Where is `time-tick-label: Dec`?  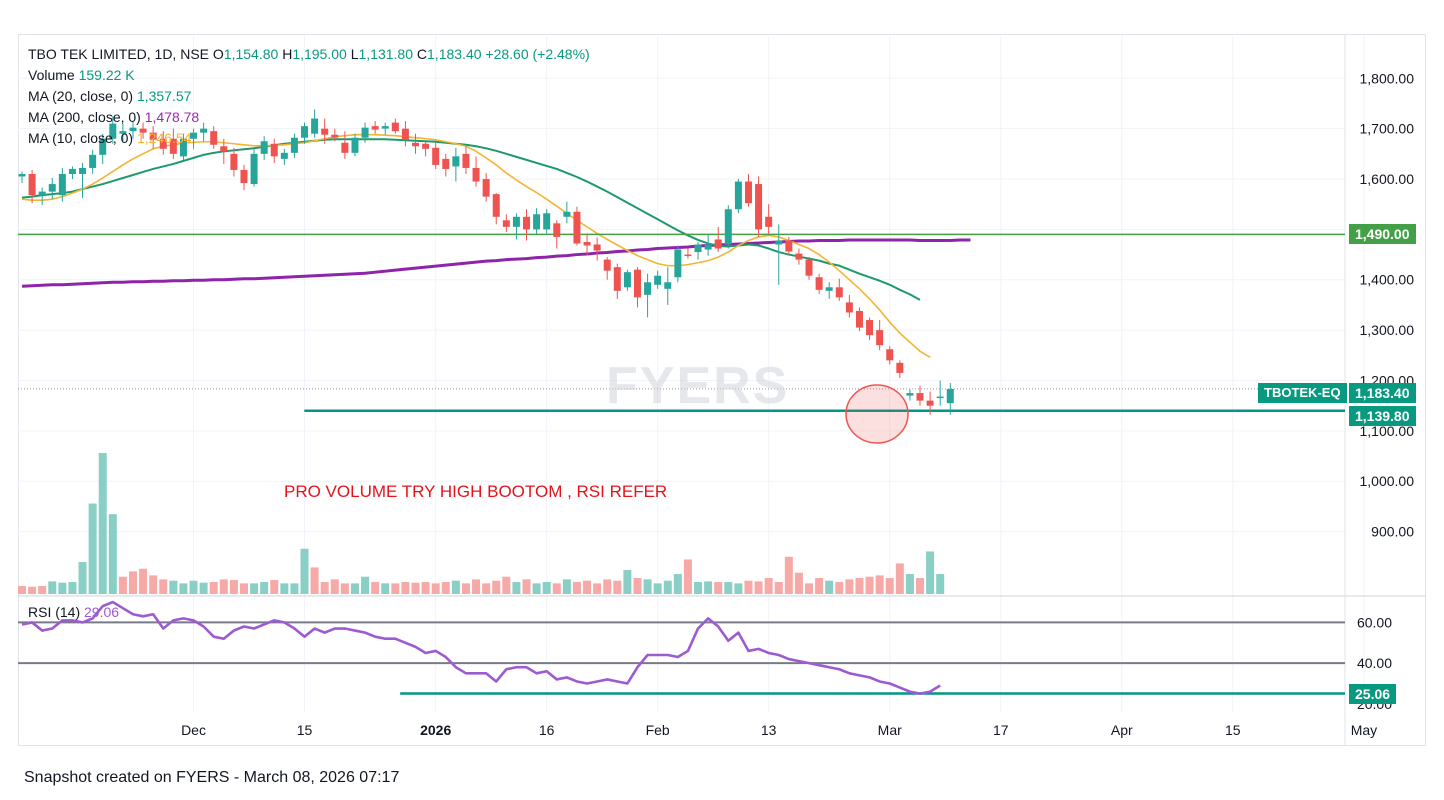 time-tick-label: Dec is located at coordinates (193, 730).